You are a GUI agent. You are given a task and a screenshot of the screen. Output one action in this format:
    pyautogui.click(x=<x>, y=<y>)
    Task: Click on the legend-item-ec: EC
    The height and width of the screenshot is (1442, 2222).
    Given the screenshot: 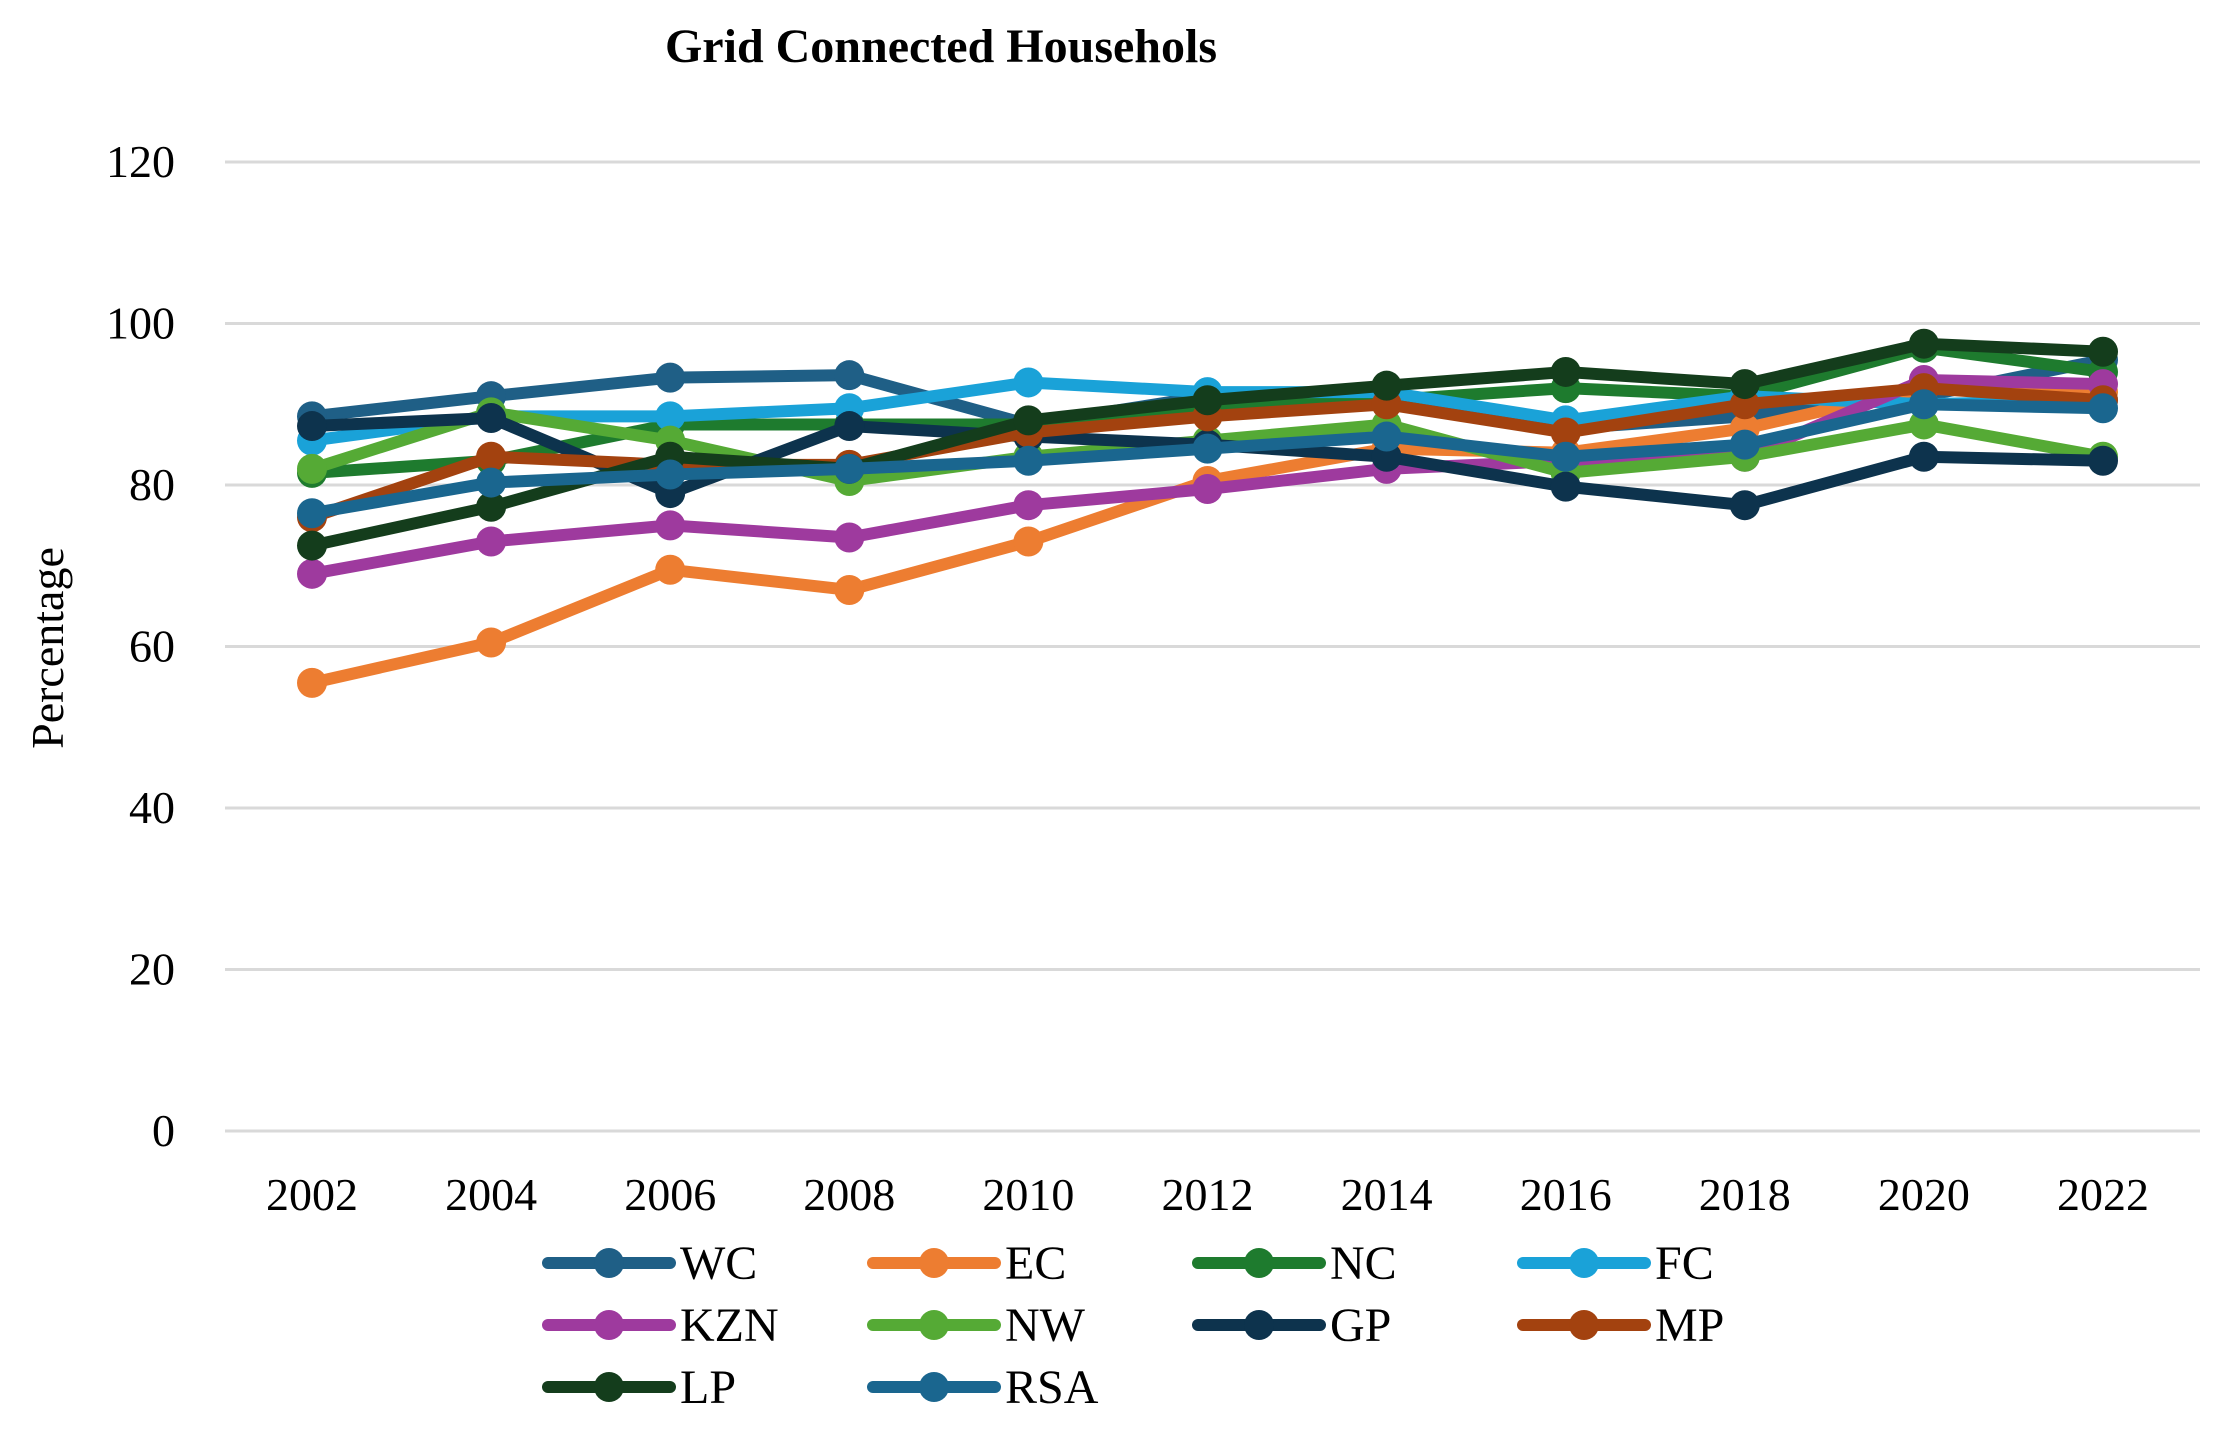 What is the action you would take?
    pyautogui.click(x=966, y=1263)
    